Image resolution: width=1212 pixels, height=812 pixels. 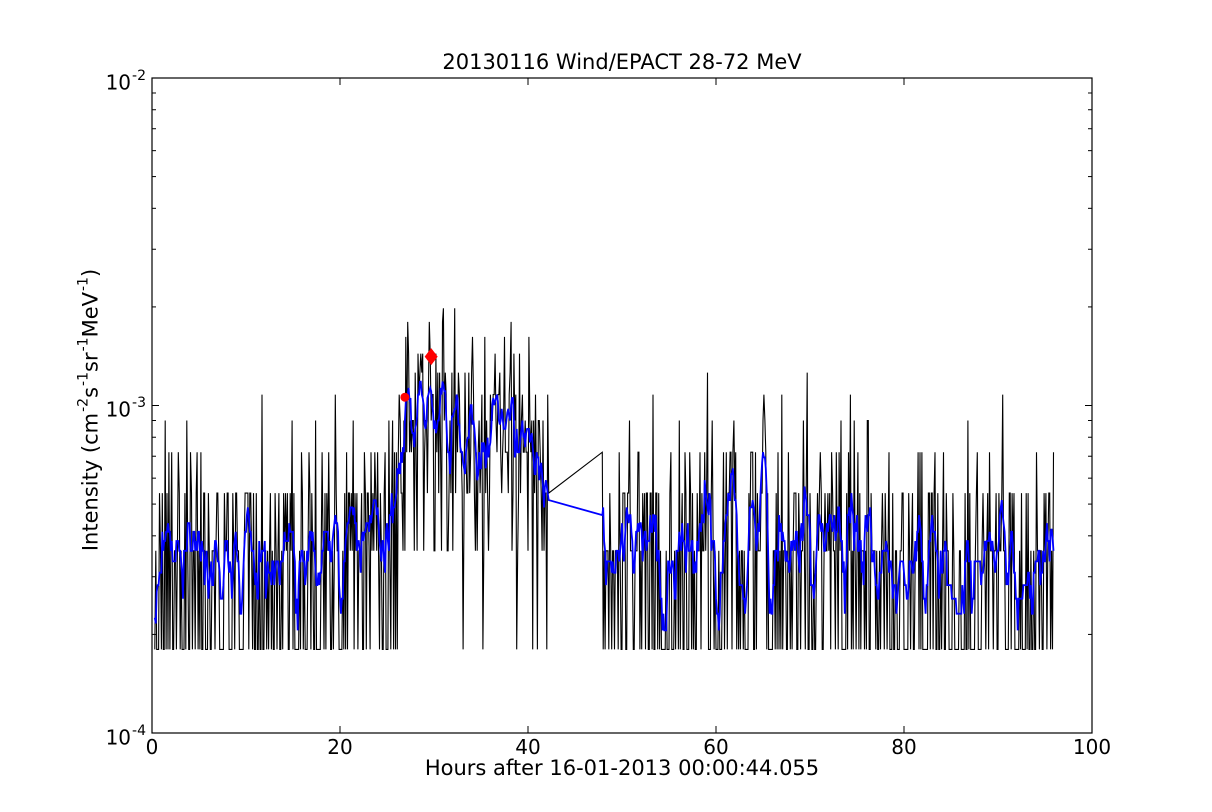 What do you see at coordinates (904, 747) in the screenshot?
I see `x-tick-label-80: 80` at bounding box center [904, 747].